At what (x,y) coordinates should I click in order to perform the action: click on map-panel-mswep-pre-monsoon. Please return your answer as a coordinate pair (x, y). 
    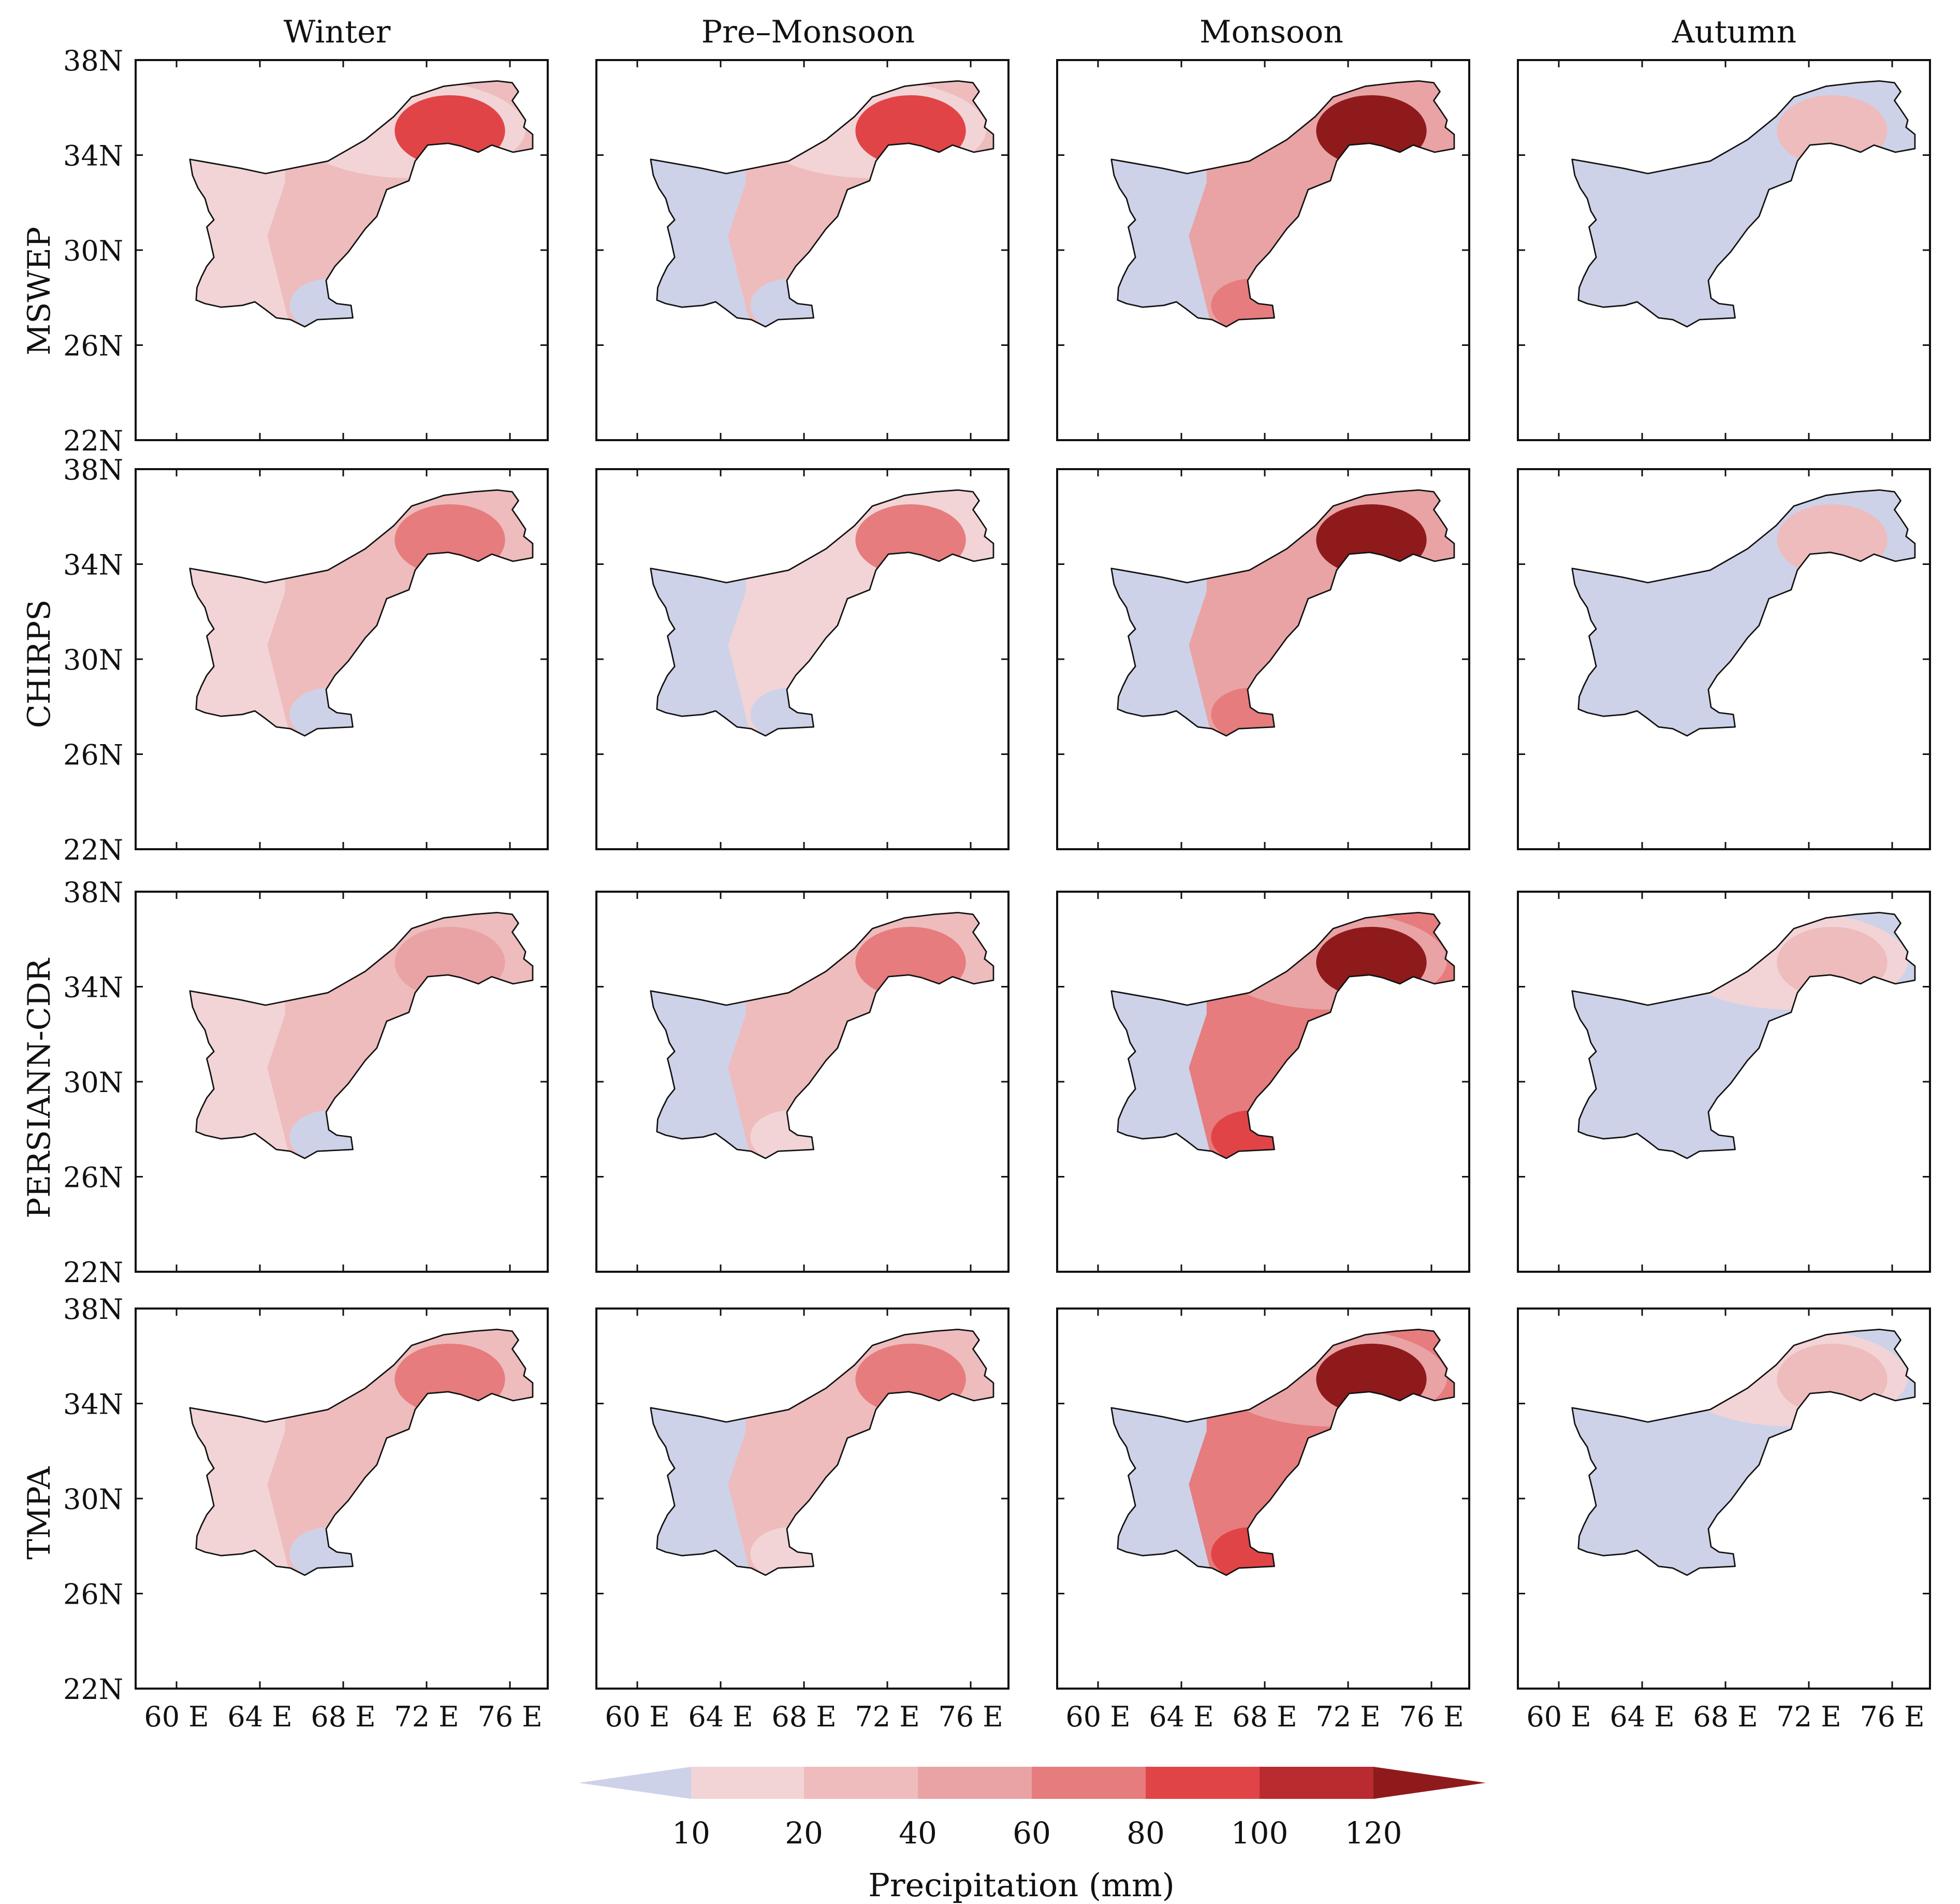
    Looking at the image, I should click on (802, 250).